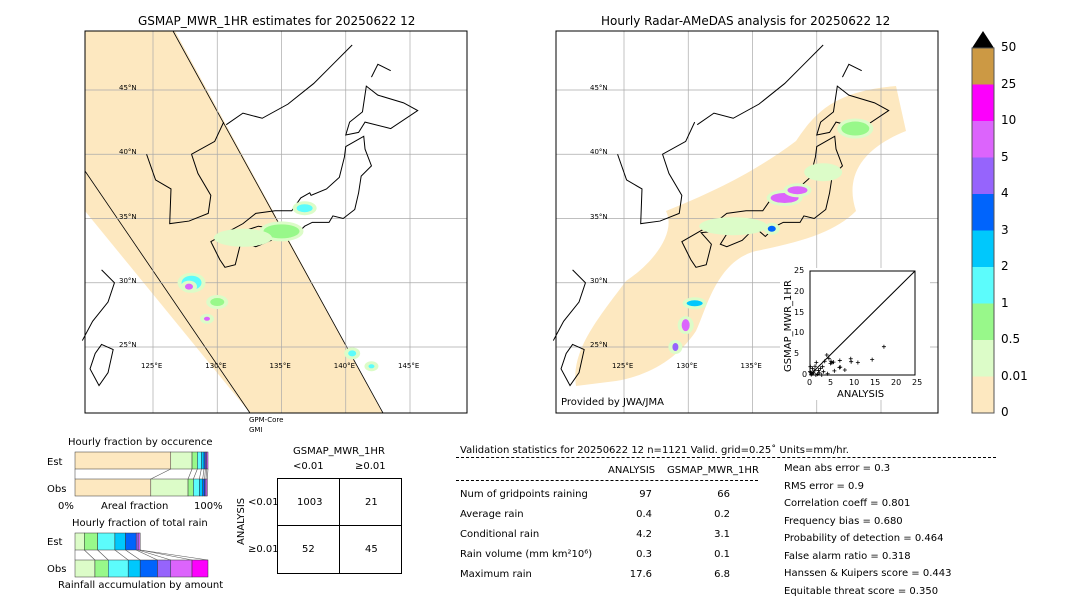  Describe the element at coordinates (854, 382) in the screenshot. I see `scatter-xtick: 10` at that location.